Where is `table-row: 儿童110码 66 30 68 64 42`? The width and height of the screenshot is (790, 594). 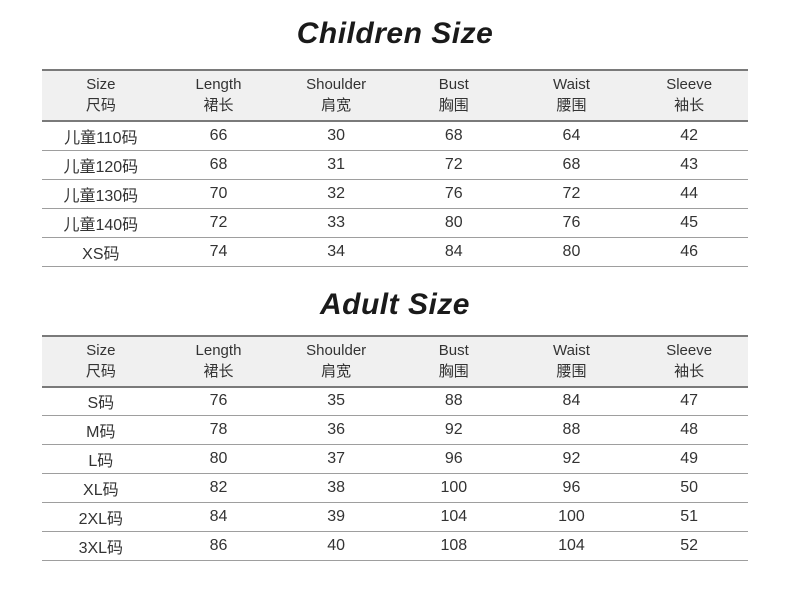
table-row: 儿童110码 66 30 68 64 42 is located at coordinates (395, 136).